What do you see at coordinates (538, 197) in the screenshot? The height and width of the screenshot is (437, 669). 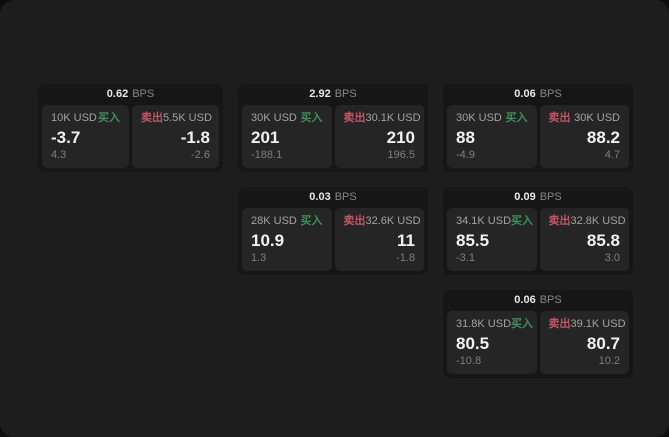 I see `bps-header: 0.09 BPS` at bounding box center [538, 197].